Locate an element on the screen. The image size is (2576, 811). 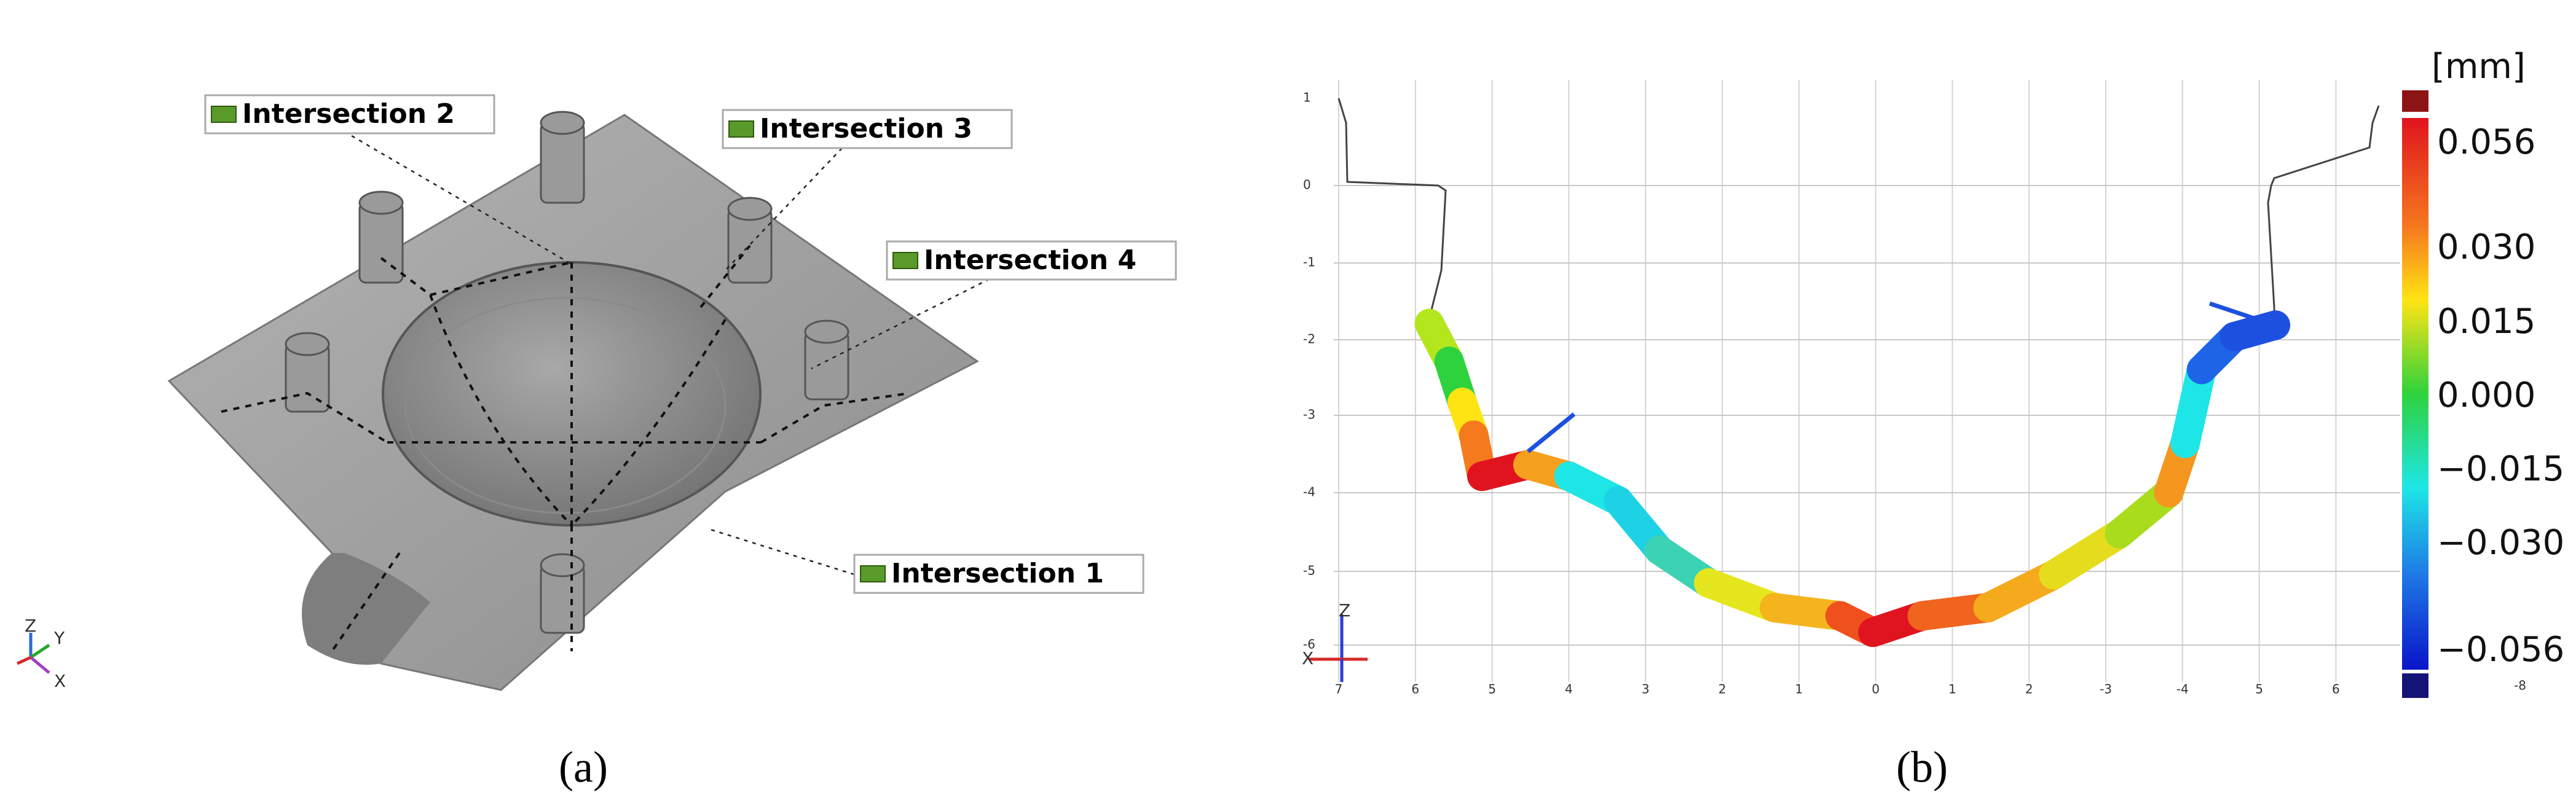
scale-label: −0.015 is located at coordinates (2501, 469).